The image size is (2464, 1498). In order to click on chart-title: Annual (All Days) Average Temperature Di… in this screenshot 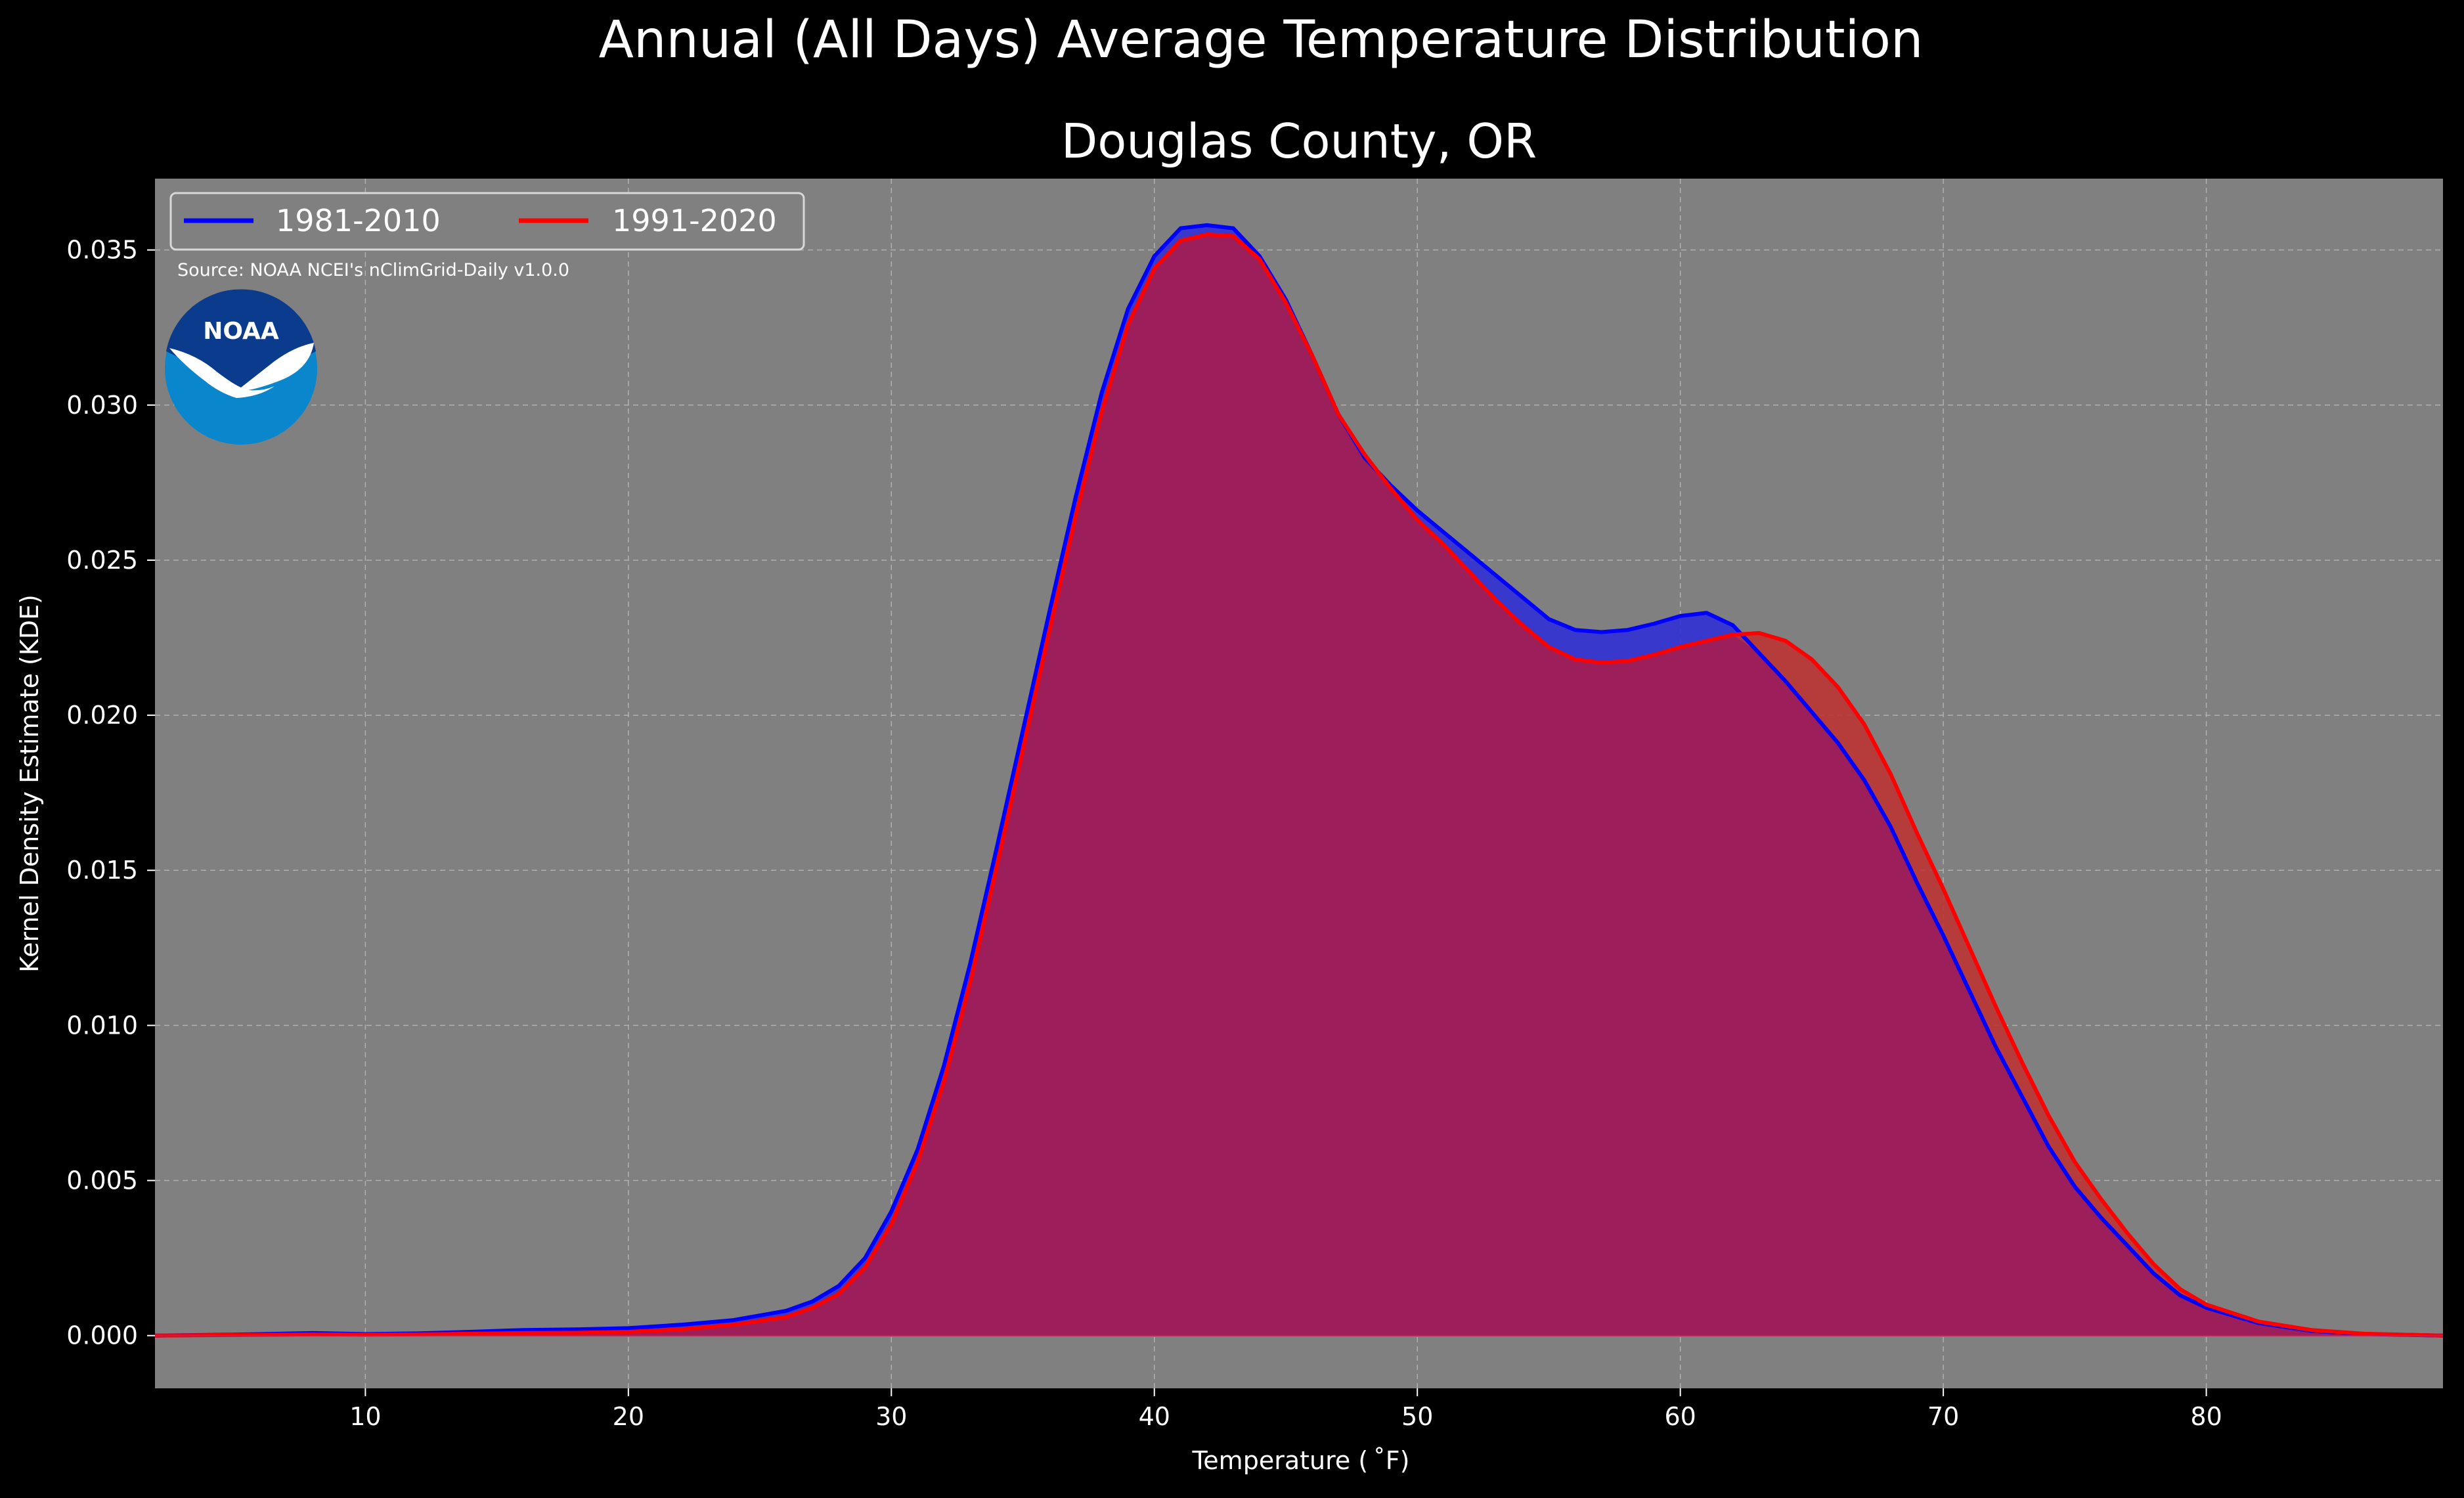, I will do `click(1261, 40)`.